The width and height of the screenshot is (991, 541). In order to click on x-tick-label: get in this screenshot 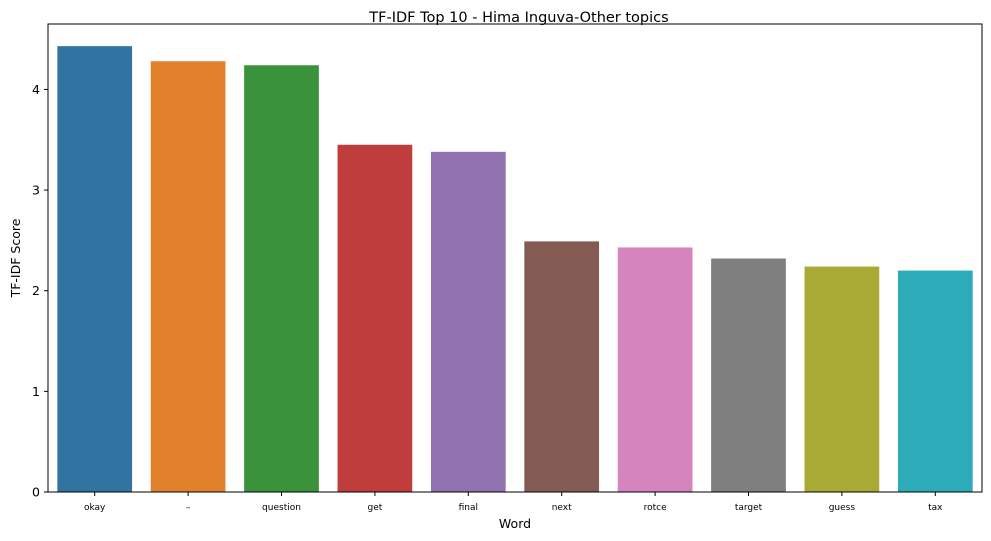, I will do `click(375, 508)`.